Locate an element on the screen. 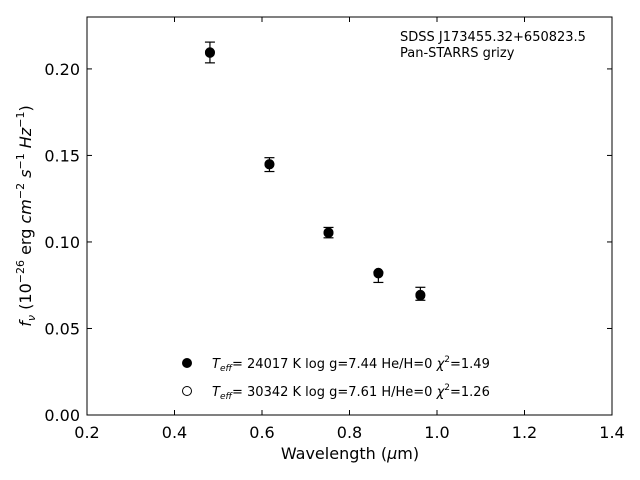 Image resolution: width=640 pixels, height=480 pixels. y-tick-label: 0.05 is located at coordinates (62, 328).